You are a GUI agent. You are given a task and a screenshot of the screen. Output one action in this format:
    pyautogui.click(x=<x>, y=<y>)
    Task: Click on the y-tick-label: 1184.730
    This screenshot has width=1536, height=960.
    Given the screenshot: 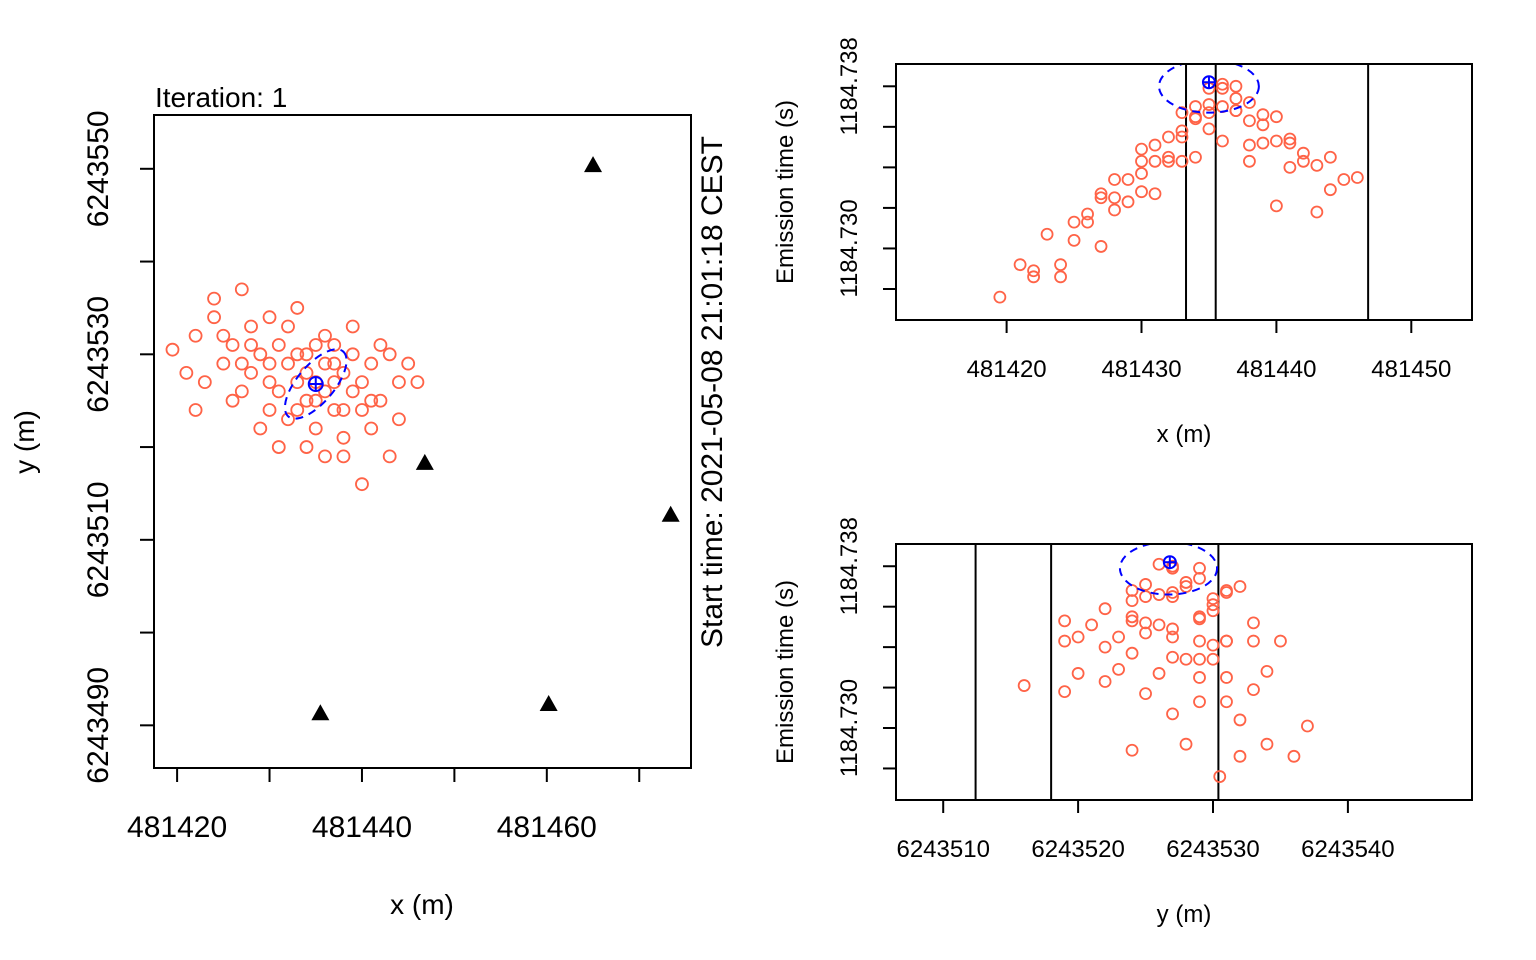 What is the action you would take?
    pyautogui.click(x=849, y=728)
    